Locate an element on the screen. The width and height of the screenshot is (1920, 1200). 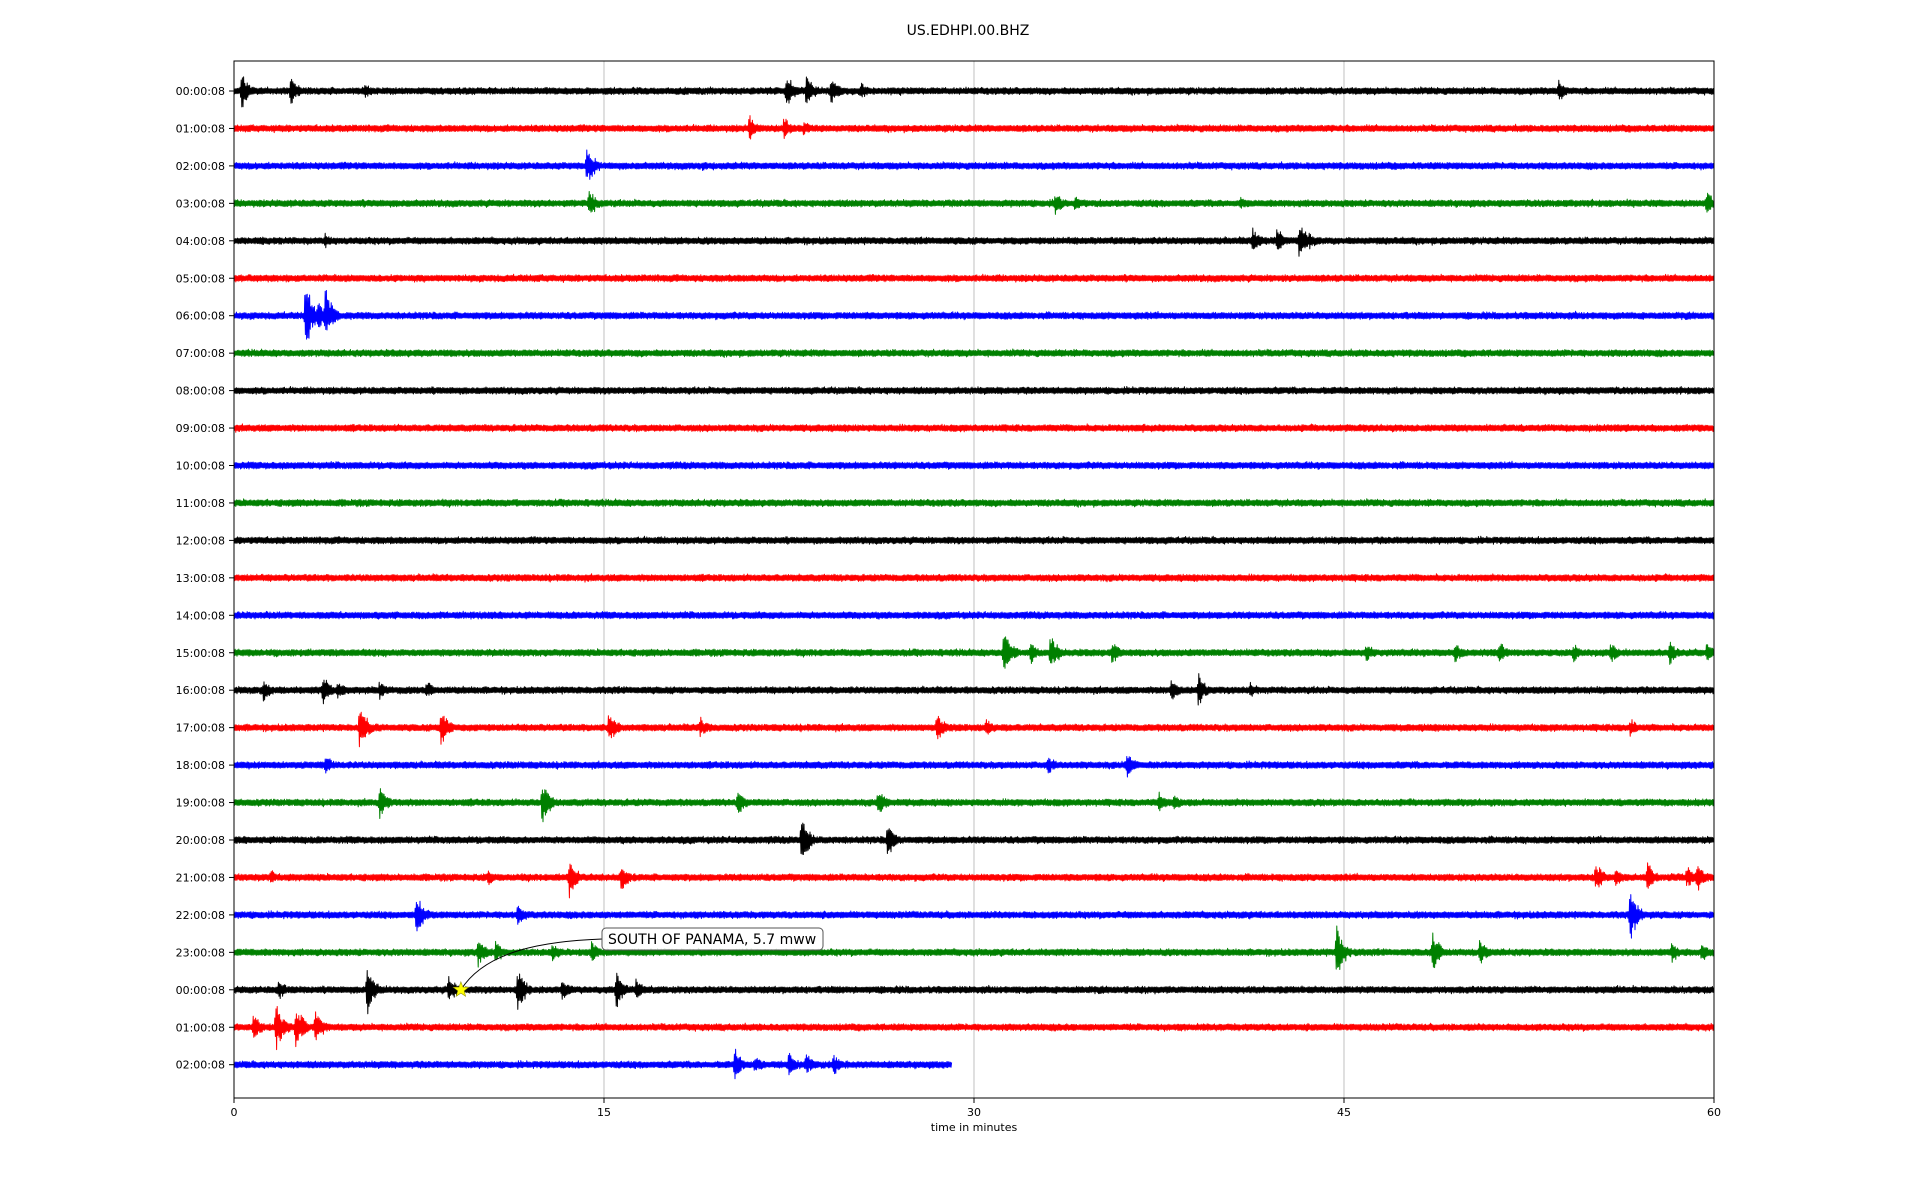
annotation-box is located at coordinates (712, 939).